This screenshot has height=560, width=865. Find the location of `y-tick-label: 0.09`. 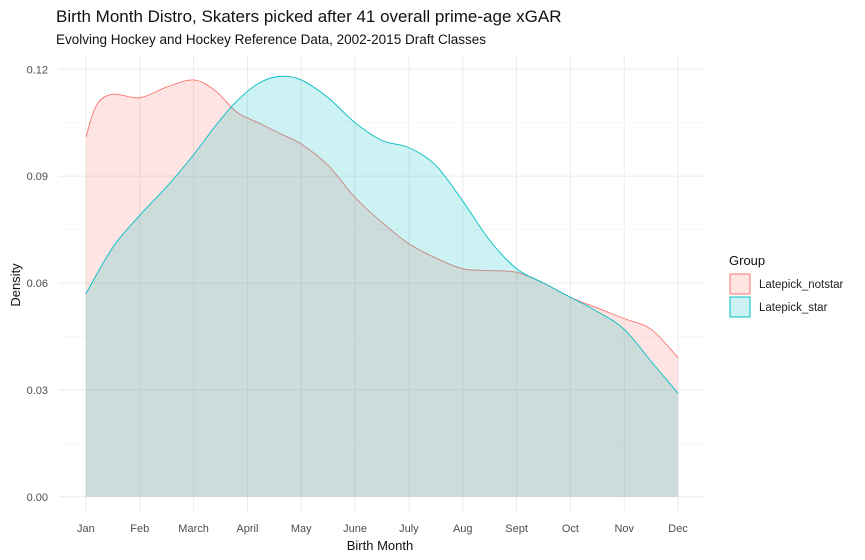

y-tick-label: 0.09 is located at coordinates (37, 177).